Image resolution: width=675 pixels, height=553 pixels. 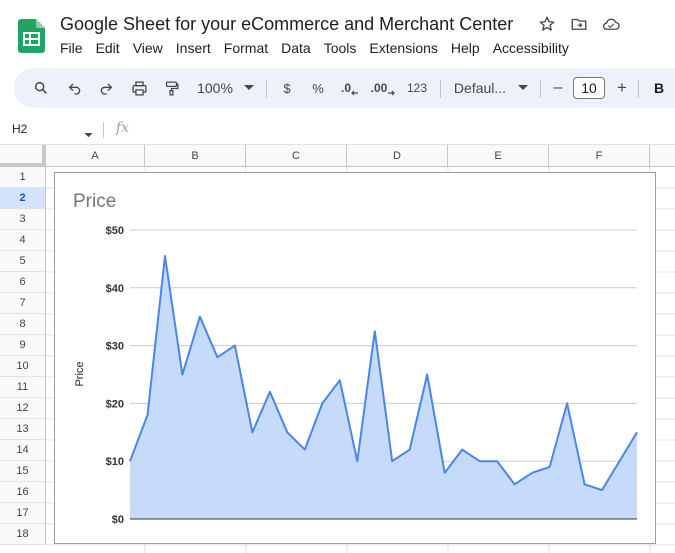 I want to click on chart-y-tick-label: $30, so click(x=115, y=347).